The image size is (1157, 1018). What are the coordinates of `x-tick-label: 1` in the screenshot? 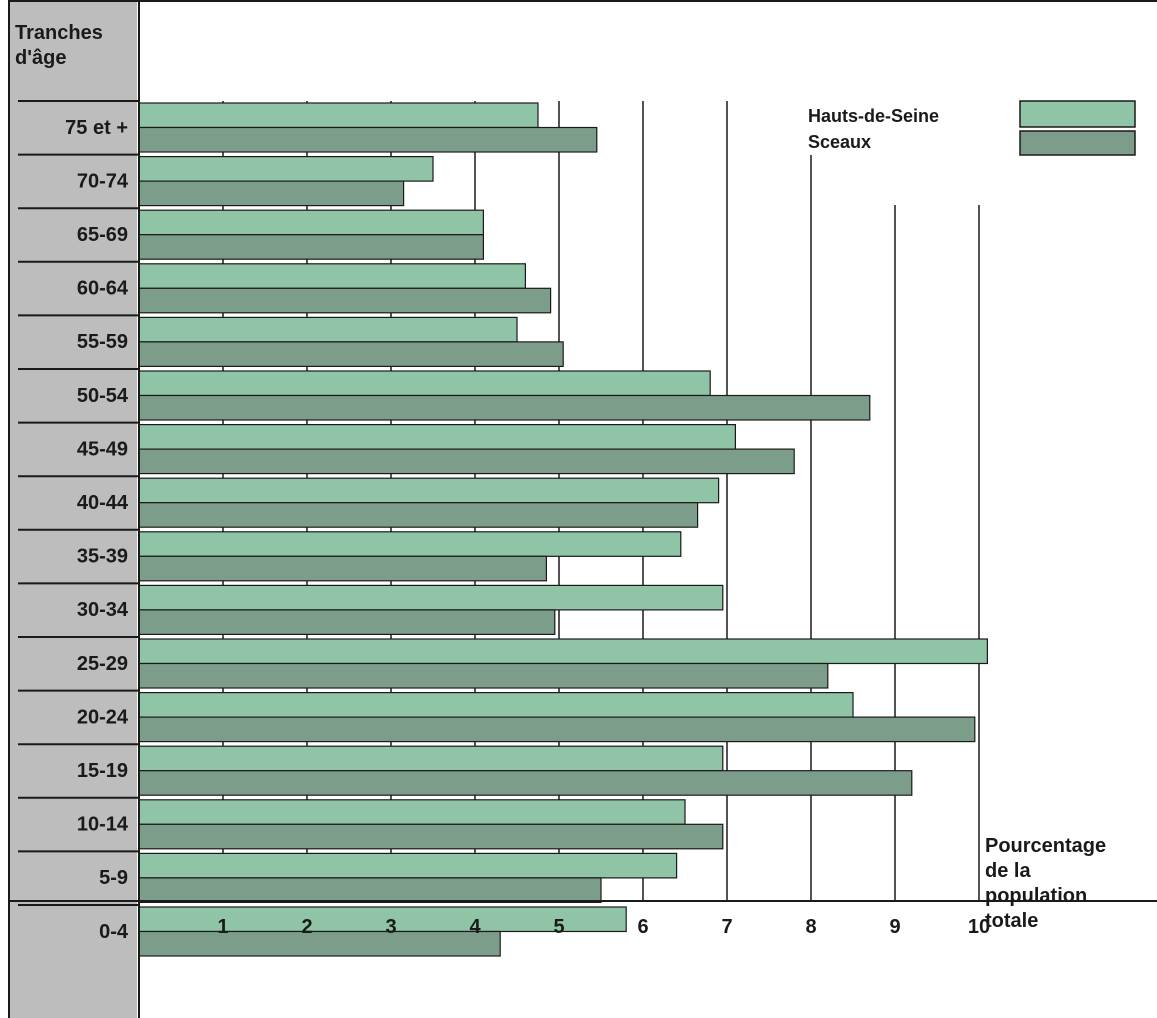 It's located at (222, 927).